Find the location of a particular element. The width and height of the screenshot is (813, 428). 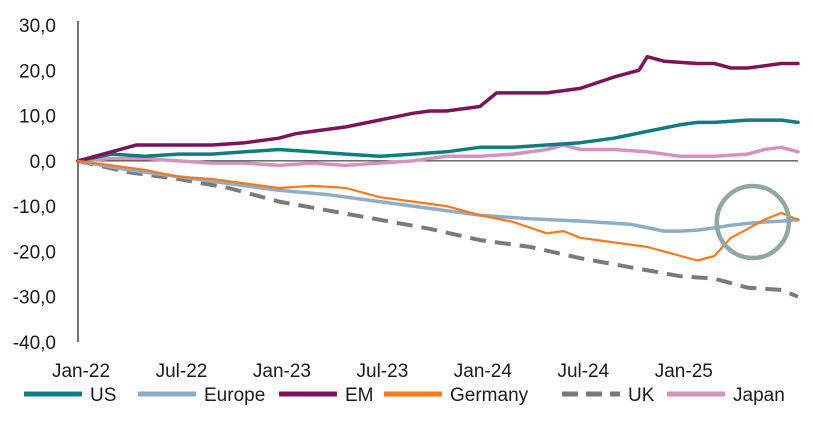

x-tick-label: Jan-22 is located at coordinates (81, 371).